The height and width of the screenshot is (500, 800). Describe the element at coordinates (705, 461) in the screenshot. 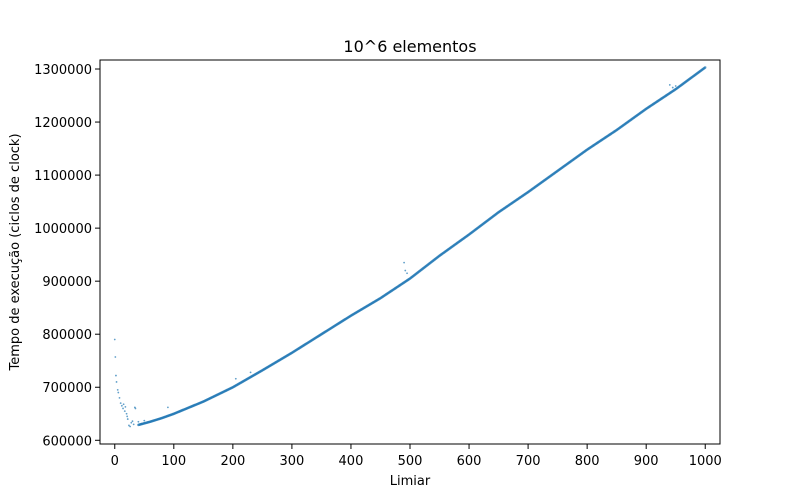

I see `x-tick-label: 1000` at that location.